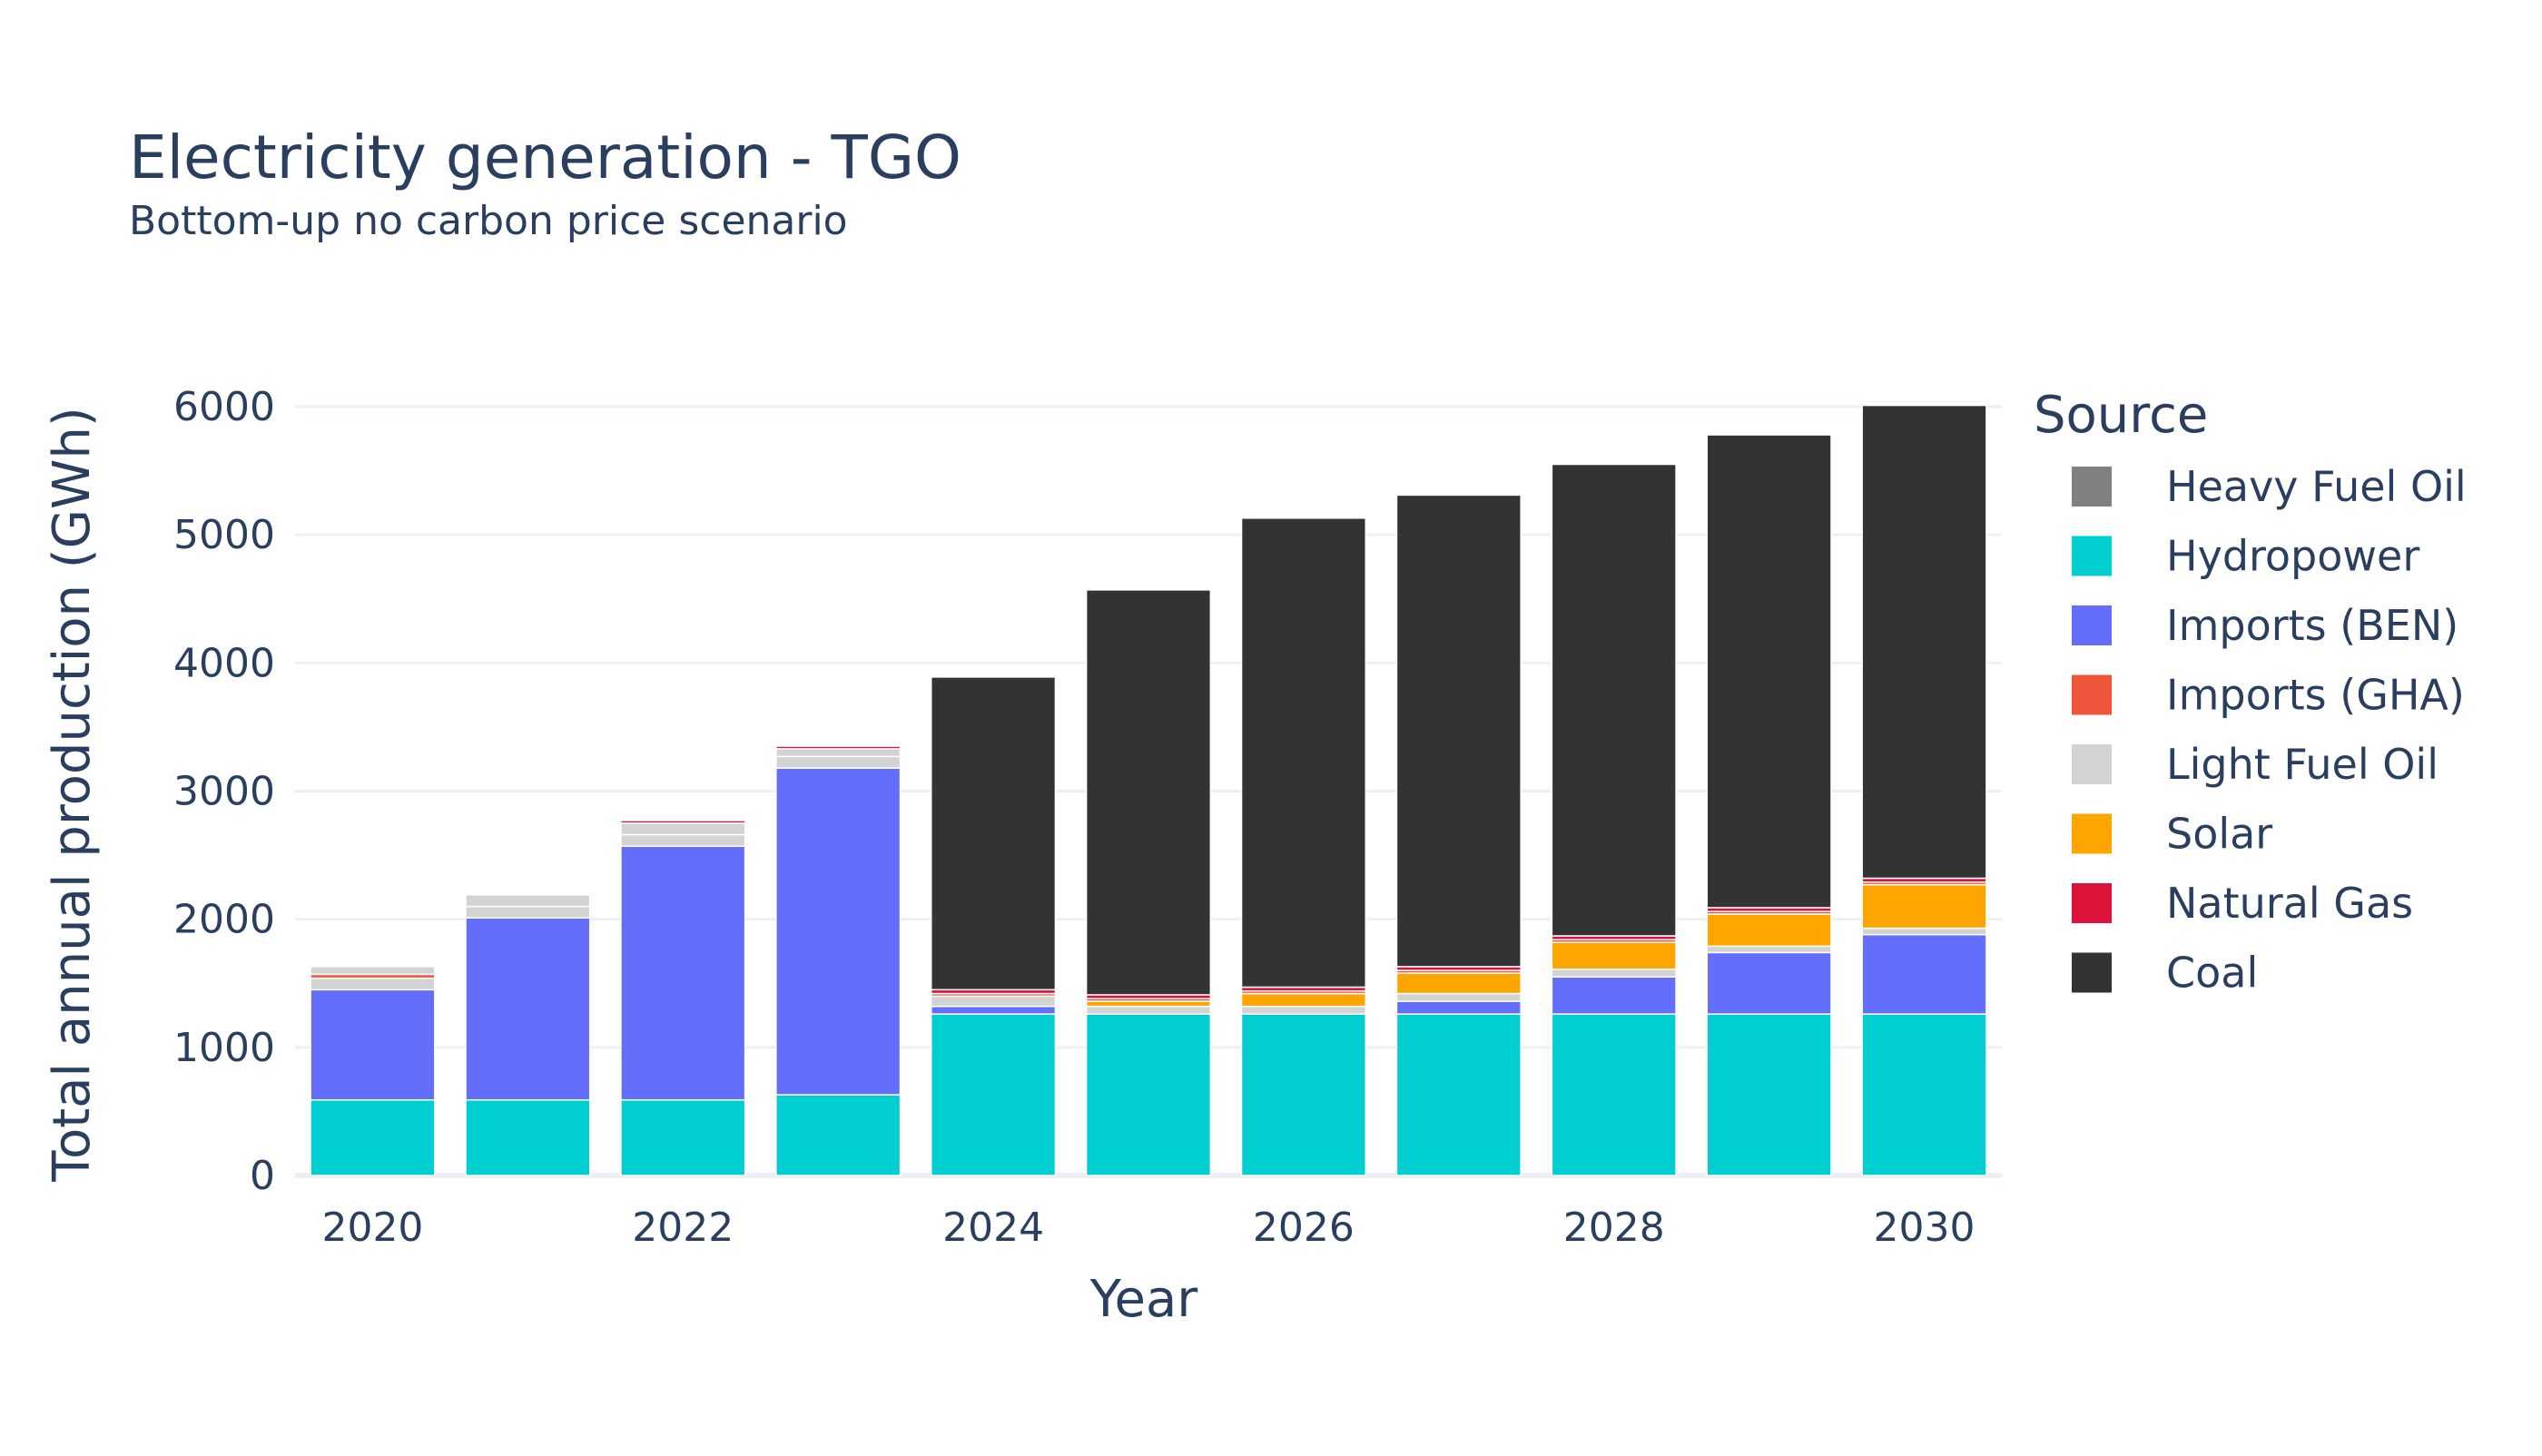  What do you see at coordinates (1148, 1228) in the screenshot?
I see `x-axis-ticks: 2020 2022 2024 2026 2028 2030` at bounding box center [1148, 1228].